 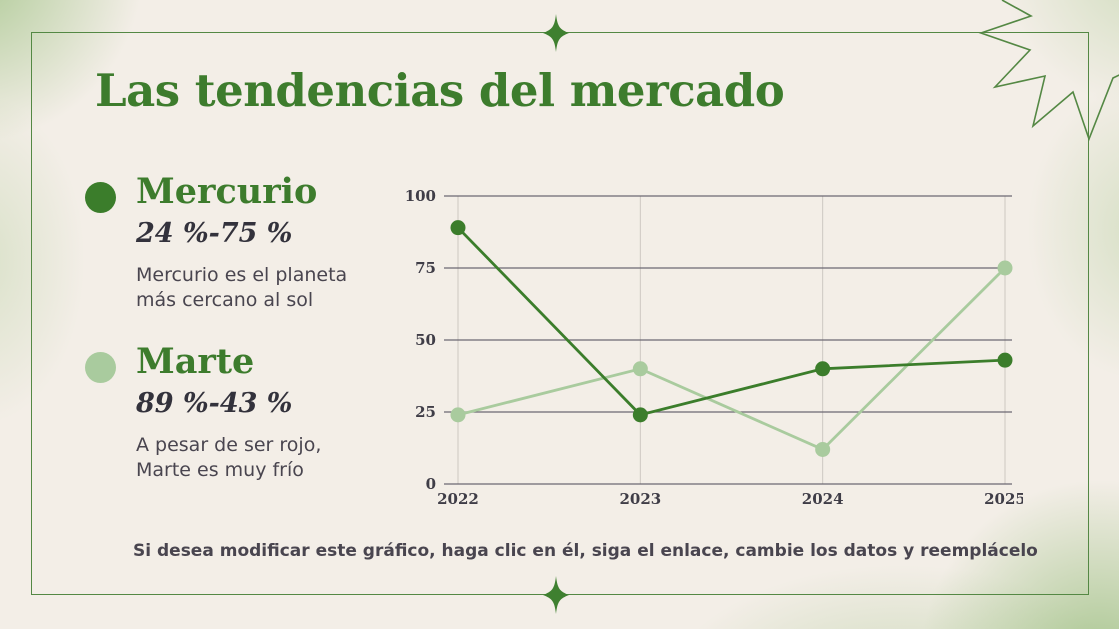 What do you see at coordinates (425, 268) in the screenshot?
I see `chart-y-tick-label: 75` at bounding box center [425, 268].